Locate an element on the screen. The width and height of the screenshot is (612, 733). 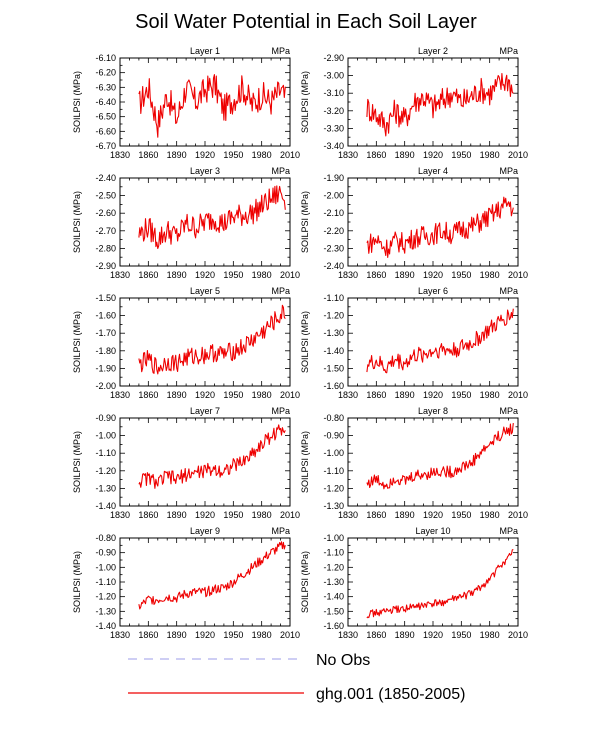
y-tick-label: -2.10 is located at coordinates (333, 213).